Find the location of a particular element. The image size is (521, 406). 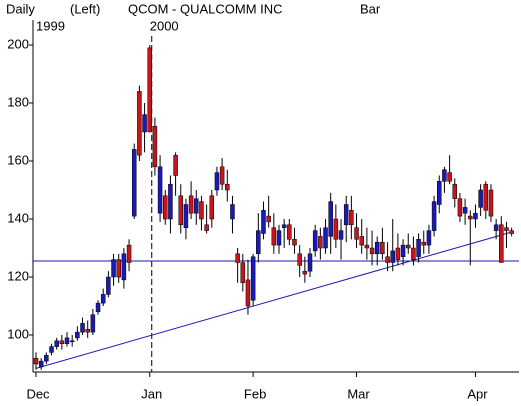

x-tick-label: Feb is located at coordinates (255, 393).